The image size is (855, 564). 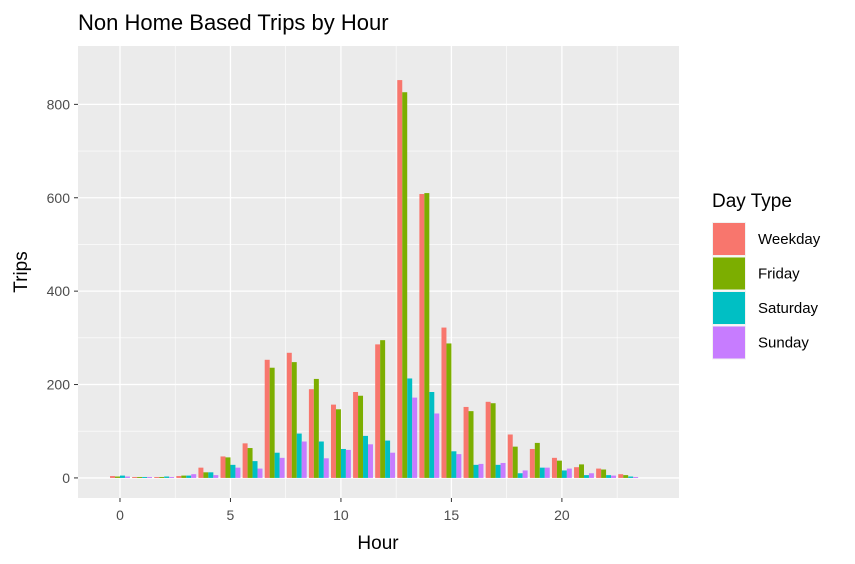 What do you see at coordinates (66, 478) in the screenshot?
I see `y-tick-label: 0` at bounding box center [66, 478].